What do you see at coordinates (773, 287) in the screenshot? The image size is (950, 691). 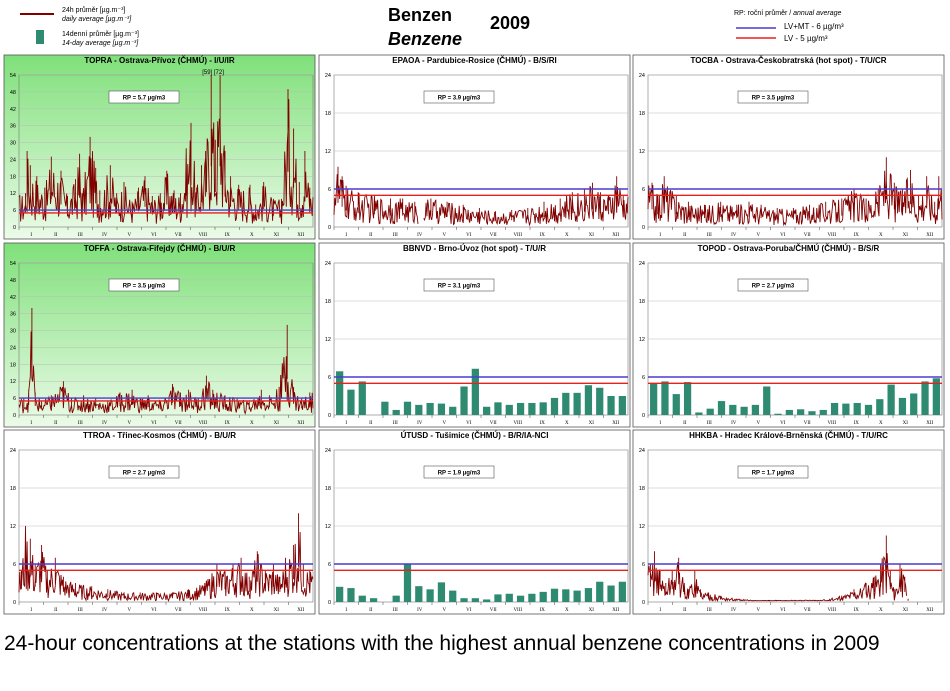 I see `rp-label: RP = 2.7 µg/m3` at bounding box center [773, 287].